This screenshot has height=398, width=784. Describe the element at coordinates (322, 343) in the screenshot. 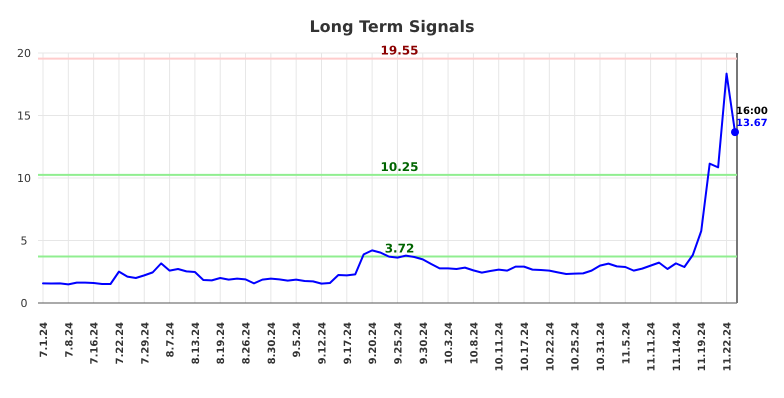

I see `x-tick-label: 9.12.24` at that location.